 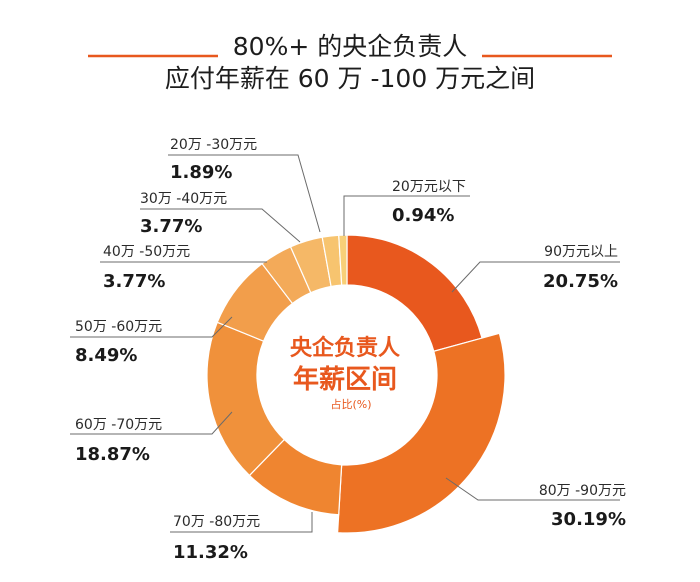 I want to click on slice-value-50-60: 8.49%, so click(x=106, y=355).